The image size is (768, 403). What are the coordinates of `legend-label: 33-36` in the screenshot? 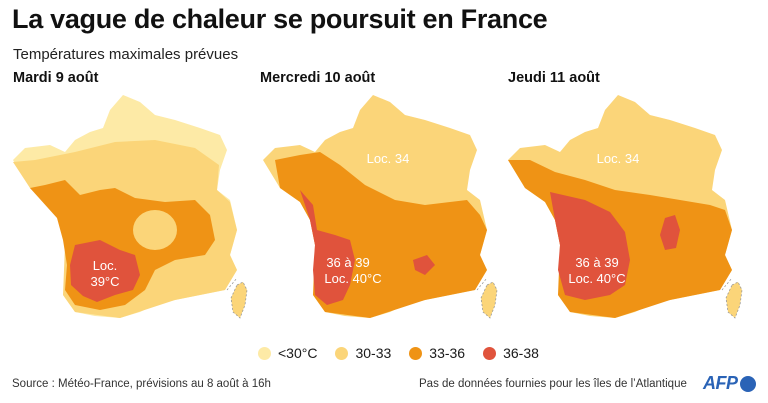 It's located at (447, 353).